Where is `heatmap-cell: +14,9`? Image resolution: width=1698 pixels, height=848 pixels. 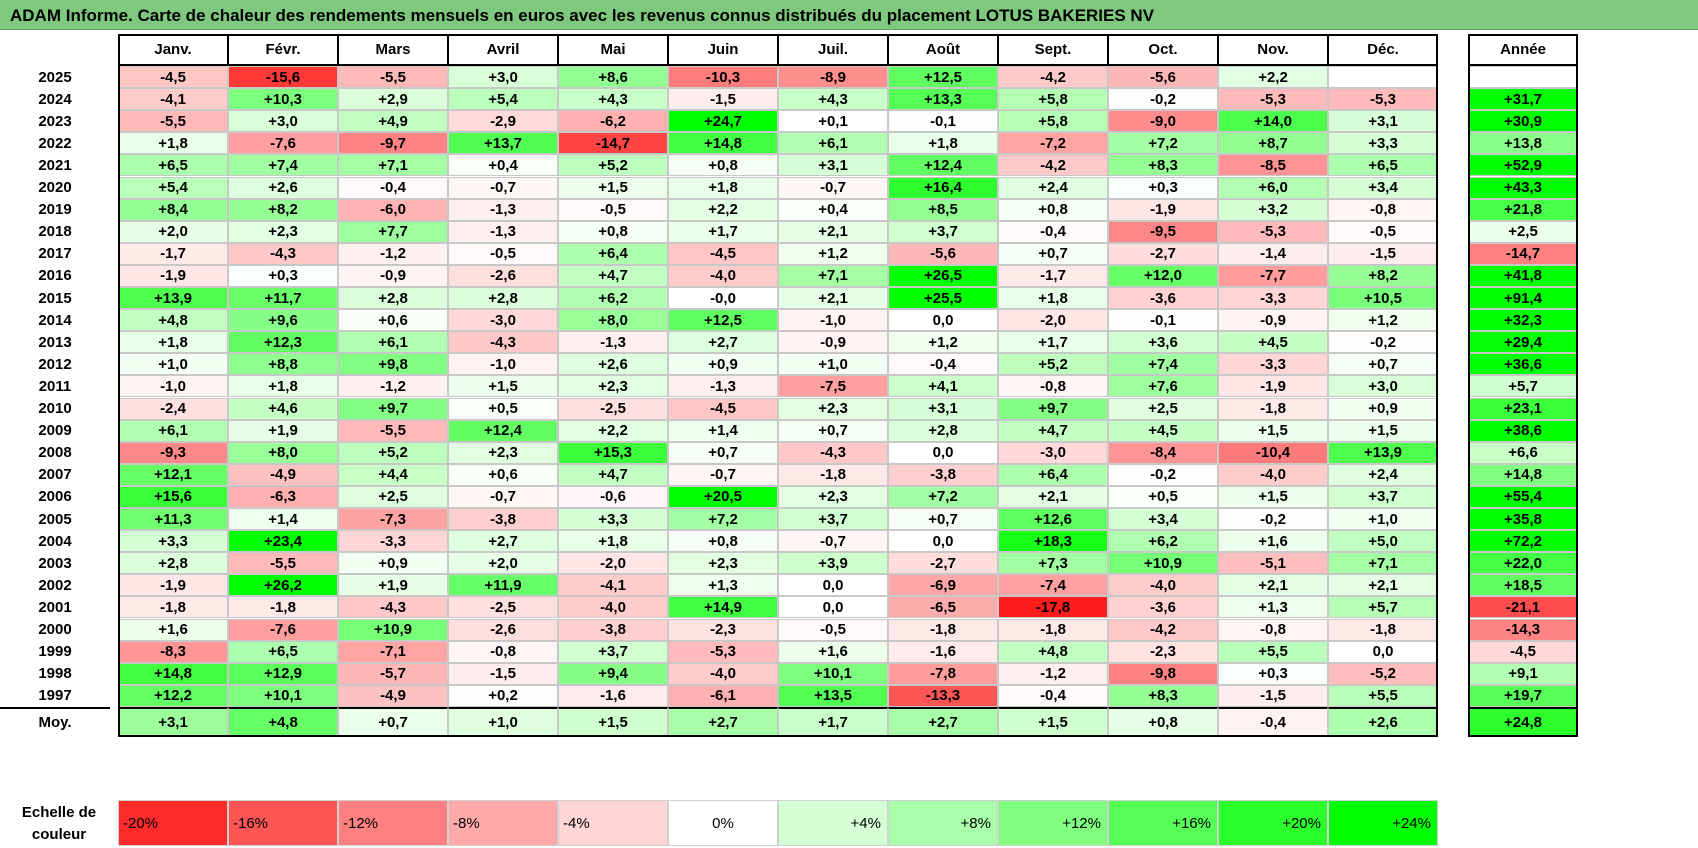
heatmap-cell: +14,9 is located at coordinates (723, 607).